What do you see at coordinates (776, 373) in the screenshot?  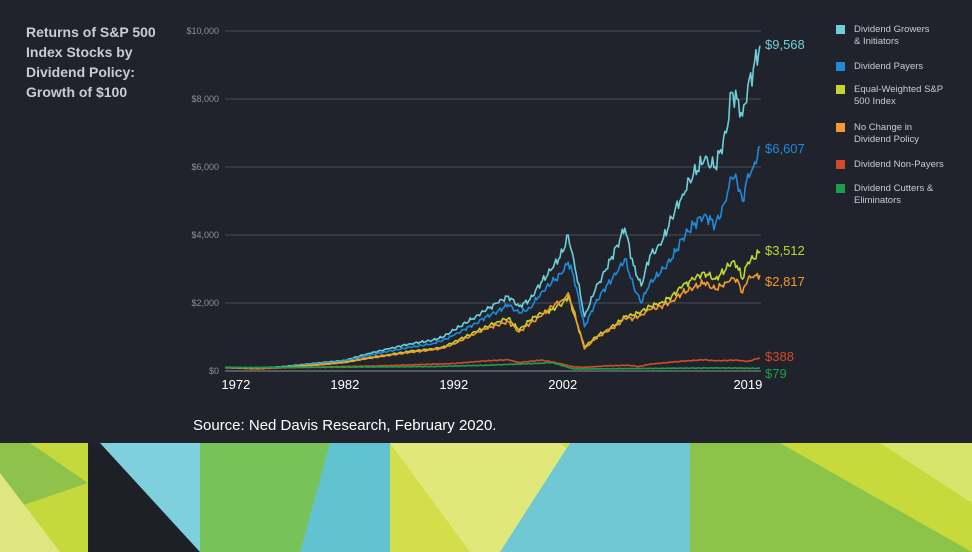 I see `end-value-label: $79` at bounding box center [776, 373].